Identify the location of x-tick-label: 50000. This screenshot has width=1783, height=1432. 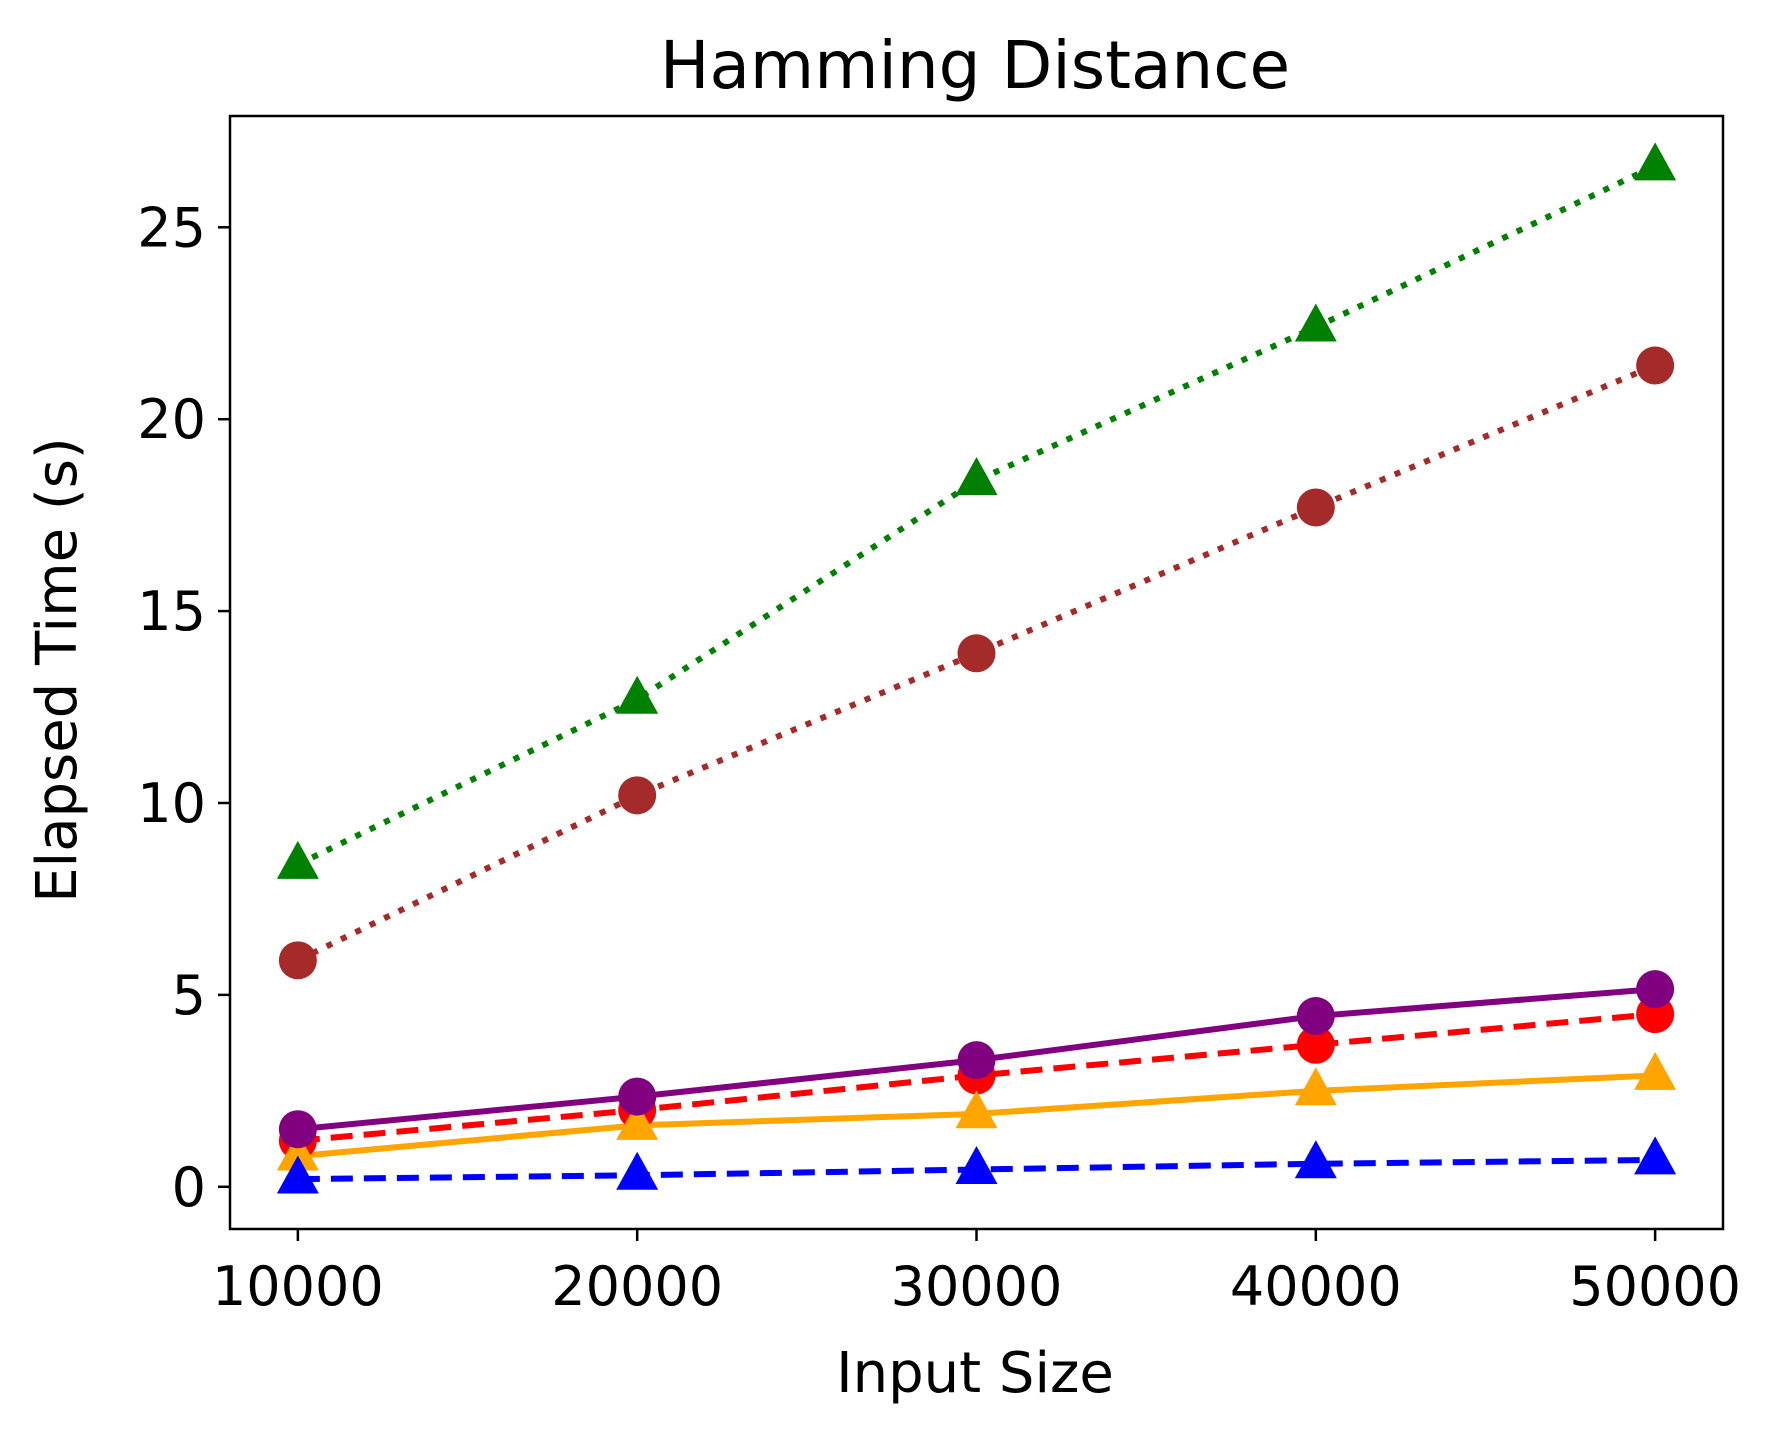
(1655, 1286).